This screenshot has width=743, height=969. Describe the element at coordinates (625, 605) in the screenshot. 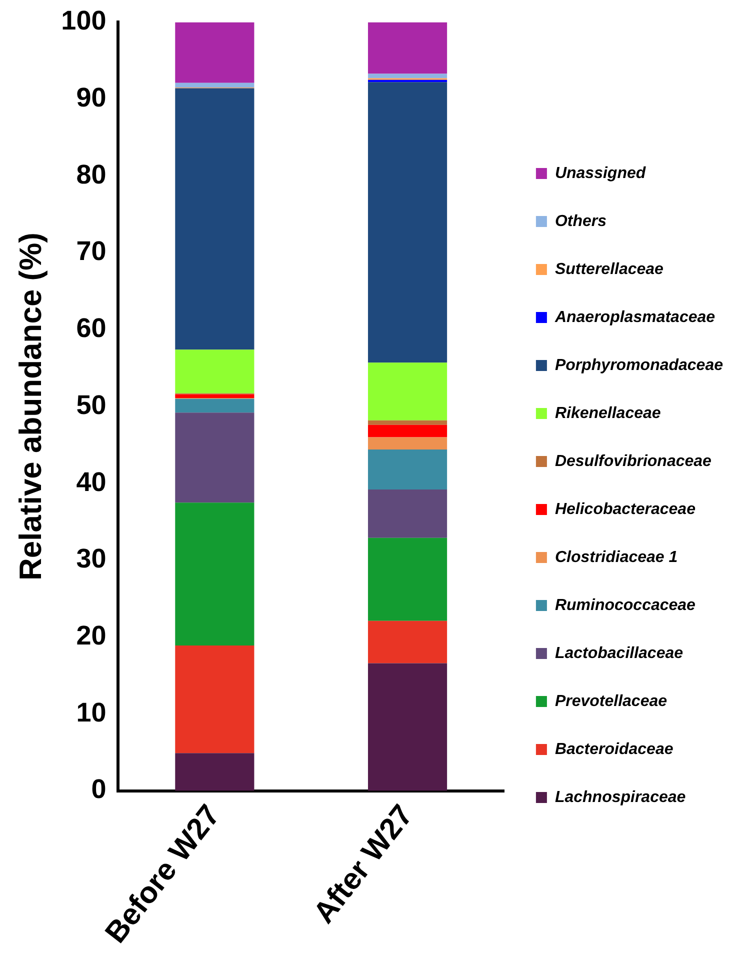

I see `legend-label: Ruminococcaceae` at that location.